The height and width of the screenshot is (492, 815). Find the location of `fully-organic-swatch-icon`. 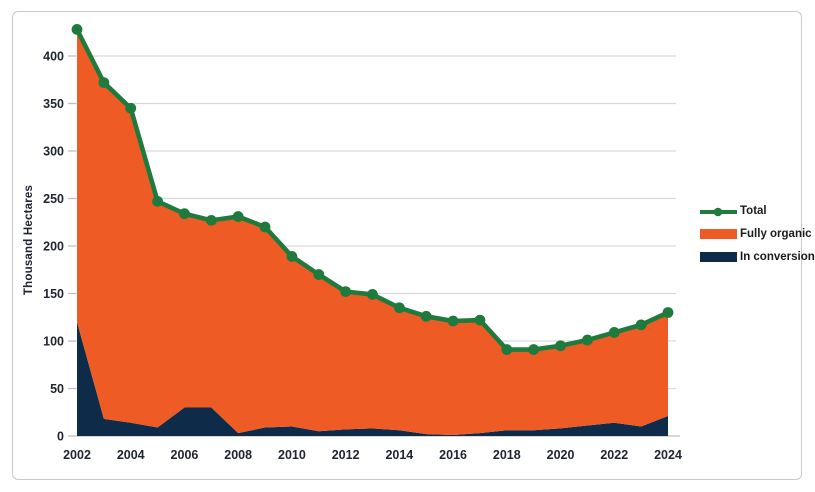

fully-organic-swatch-icon is located at coordinates (718, 233).